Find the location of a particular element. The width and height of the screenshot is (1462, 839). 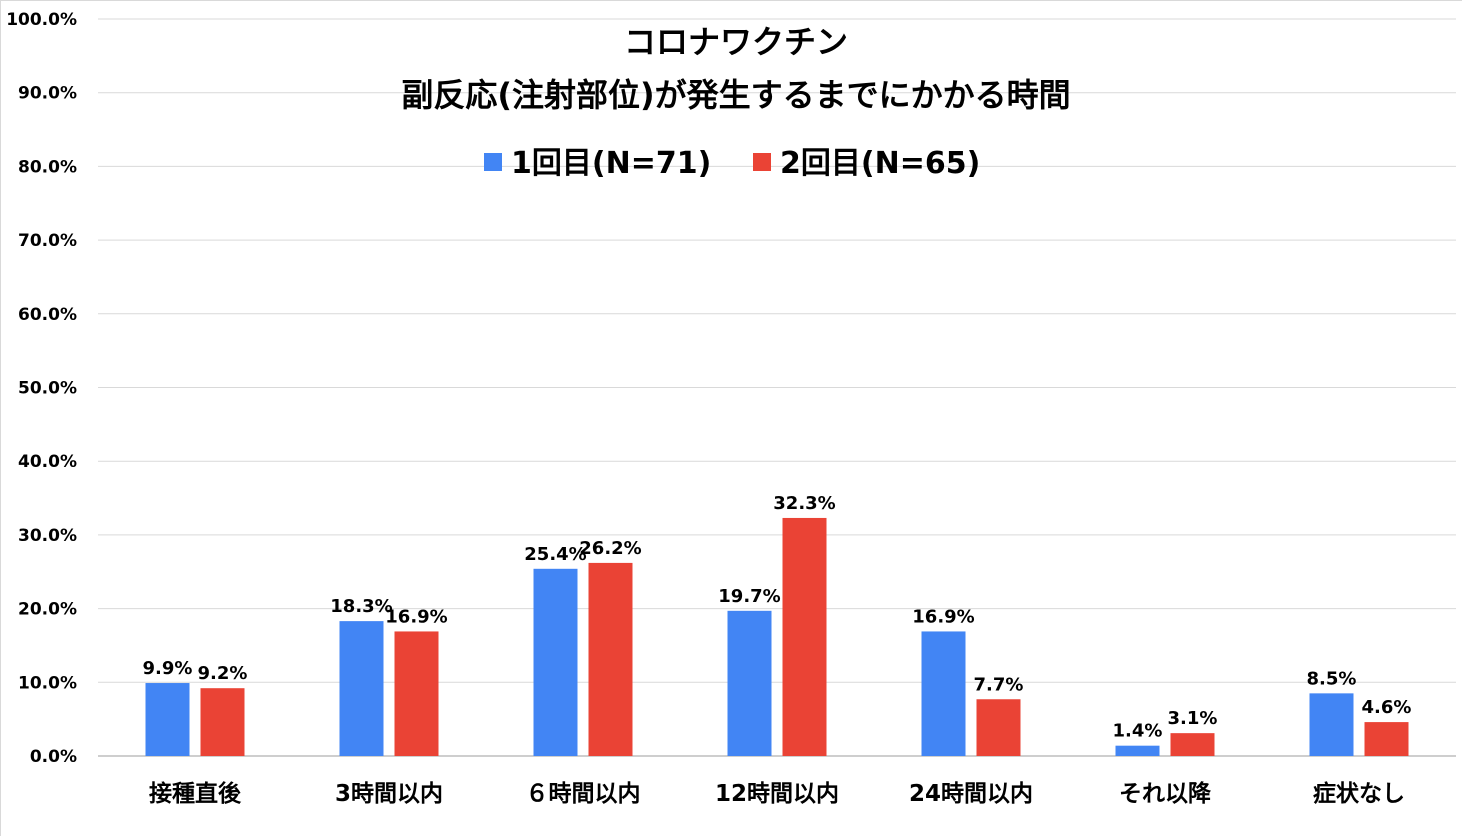

y-tick-label: 40.0% is located at coordinates (47, 462).